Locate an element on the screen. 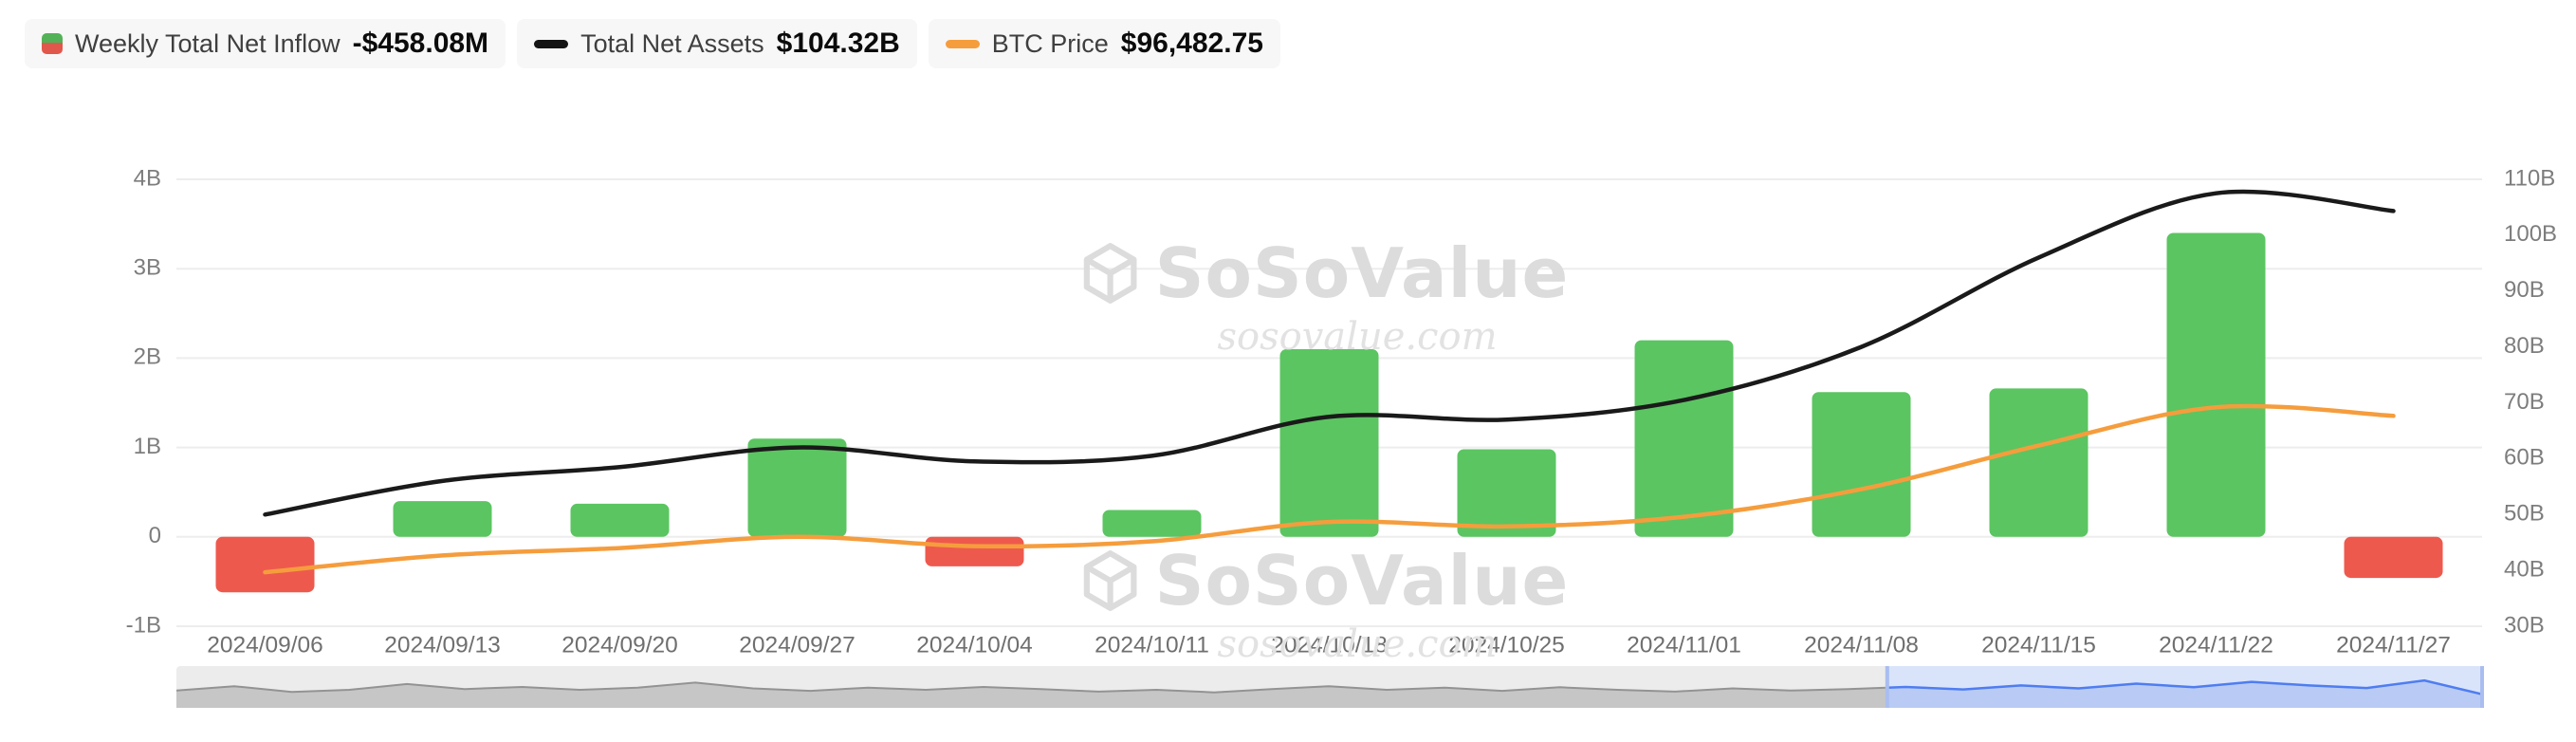 The width and height of the screenshot is (2576, 742). x-axis-date-label: 2024/11/08 is located at coordinates (1861, 645).